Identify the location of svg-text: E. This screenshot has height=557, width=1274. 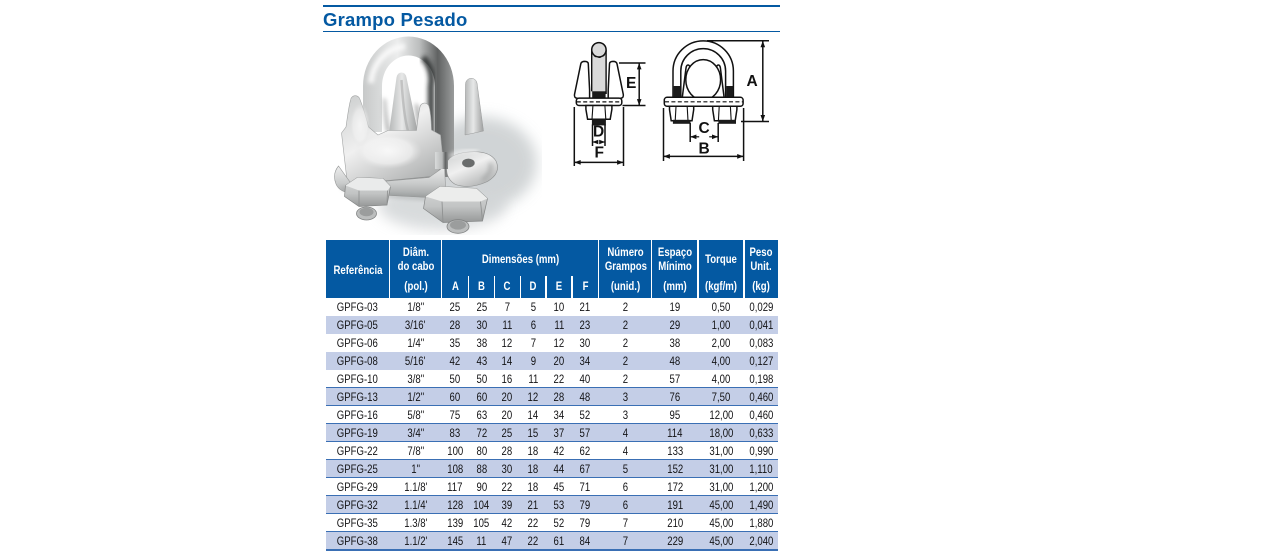
(631, 83).